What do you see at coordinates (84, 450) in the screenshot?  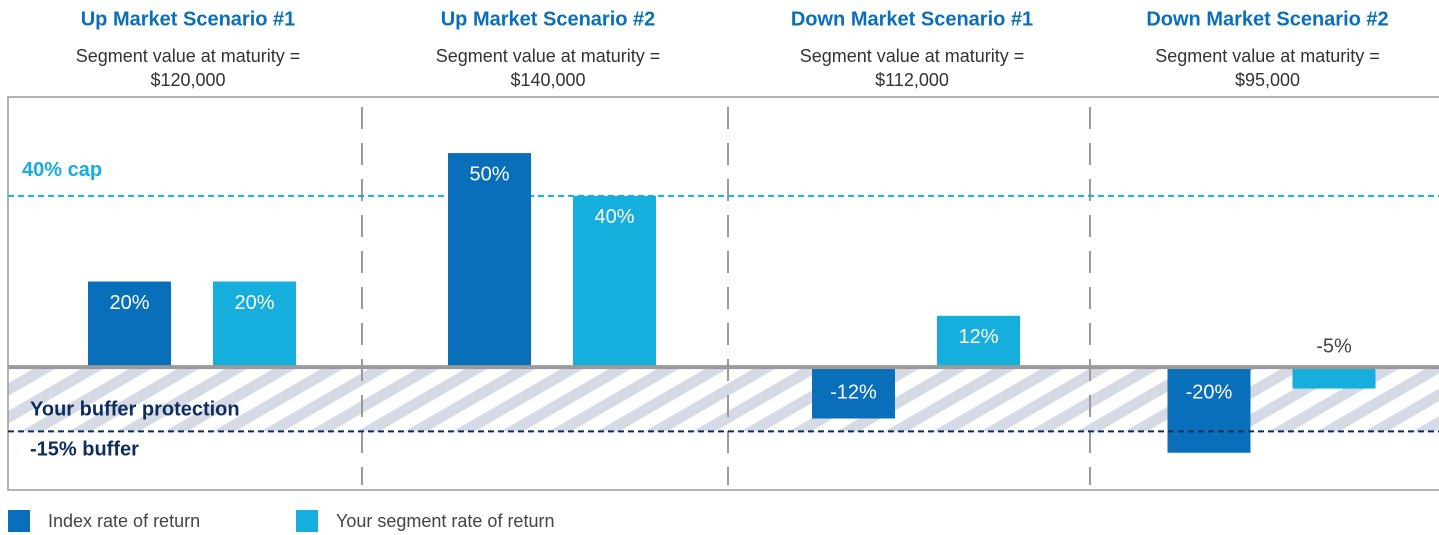 I see `buffer-label: -15% buffer` at bounding box center [84, 450].